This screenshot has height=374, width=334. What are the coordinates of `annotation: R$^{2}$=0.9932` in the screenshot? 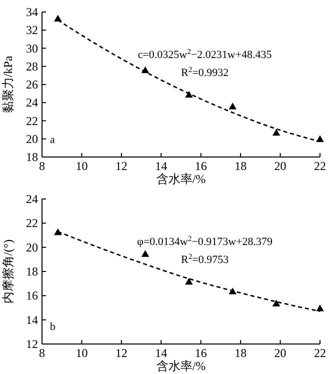 It's located at (205, 71).